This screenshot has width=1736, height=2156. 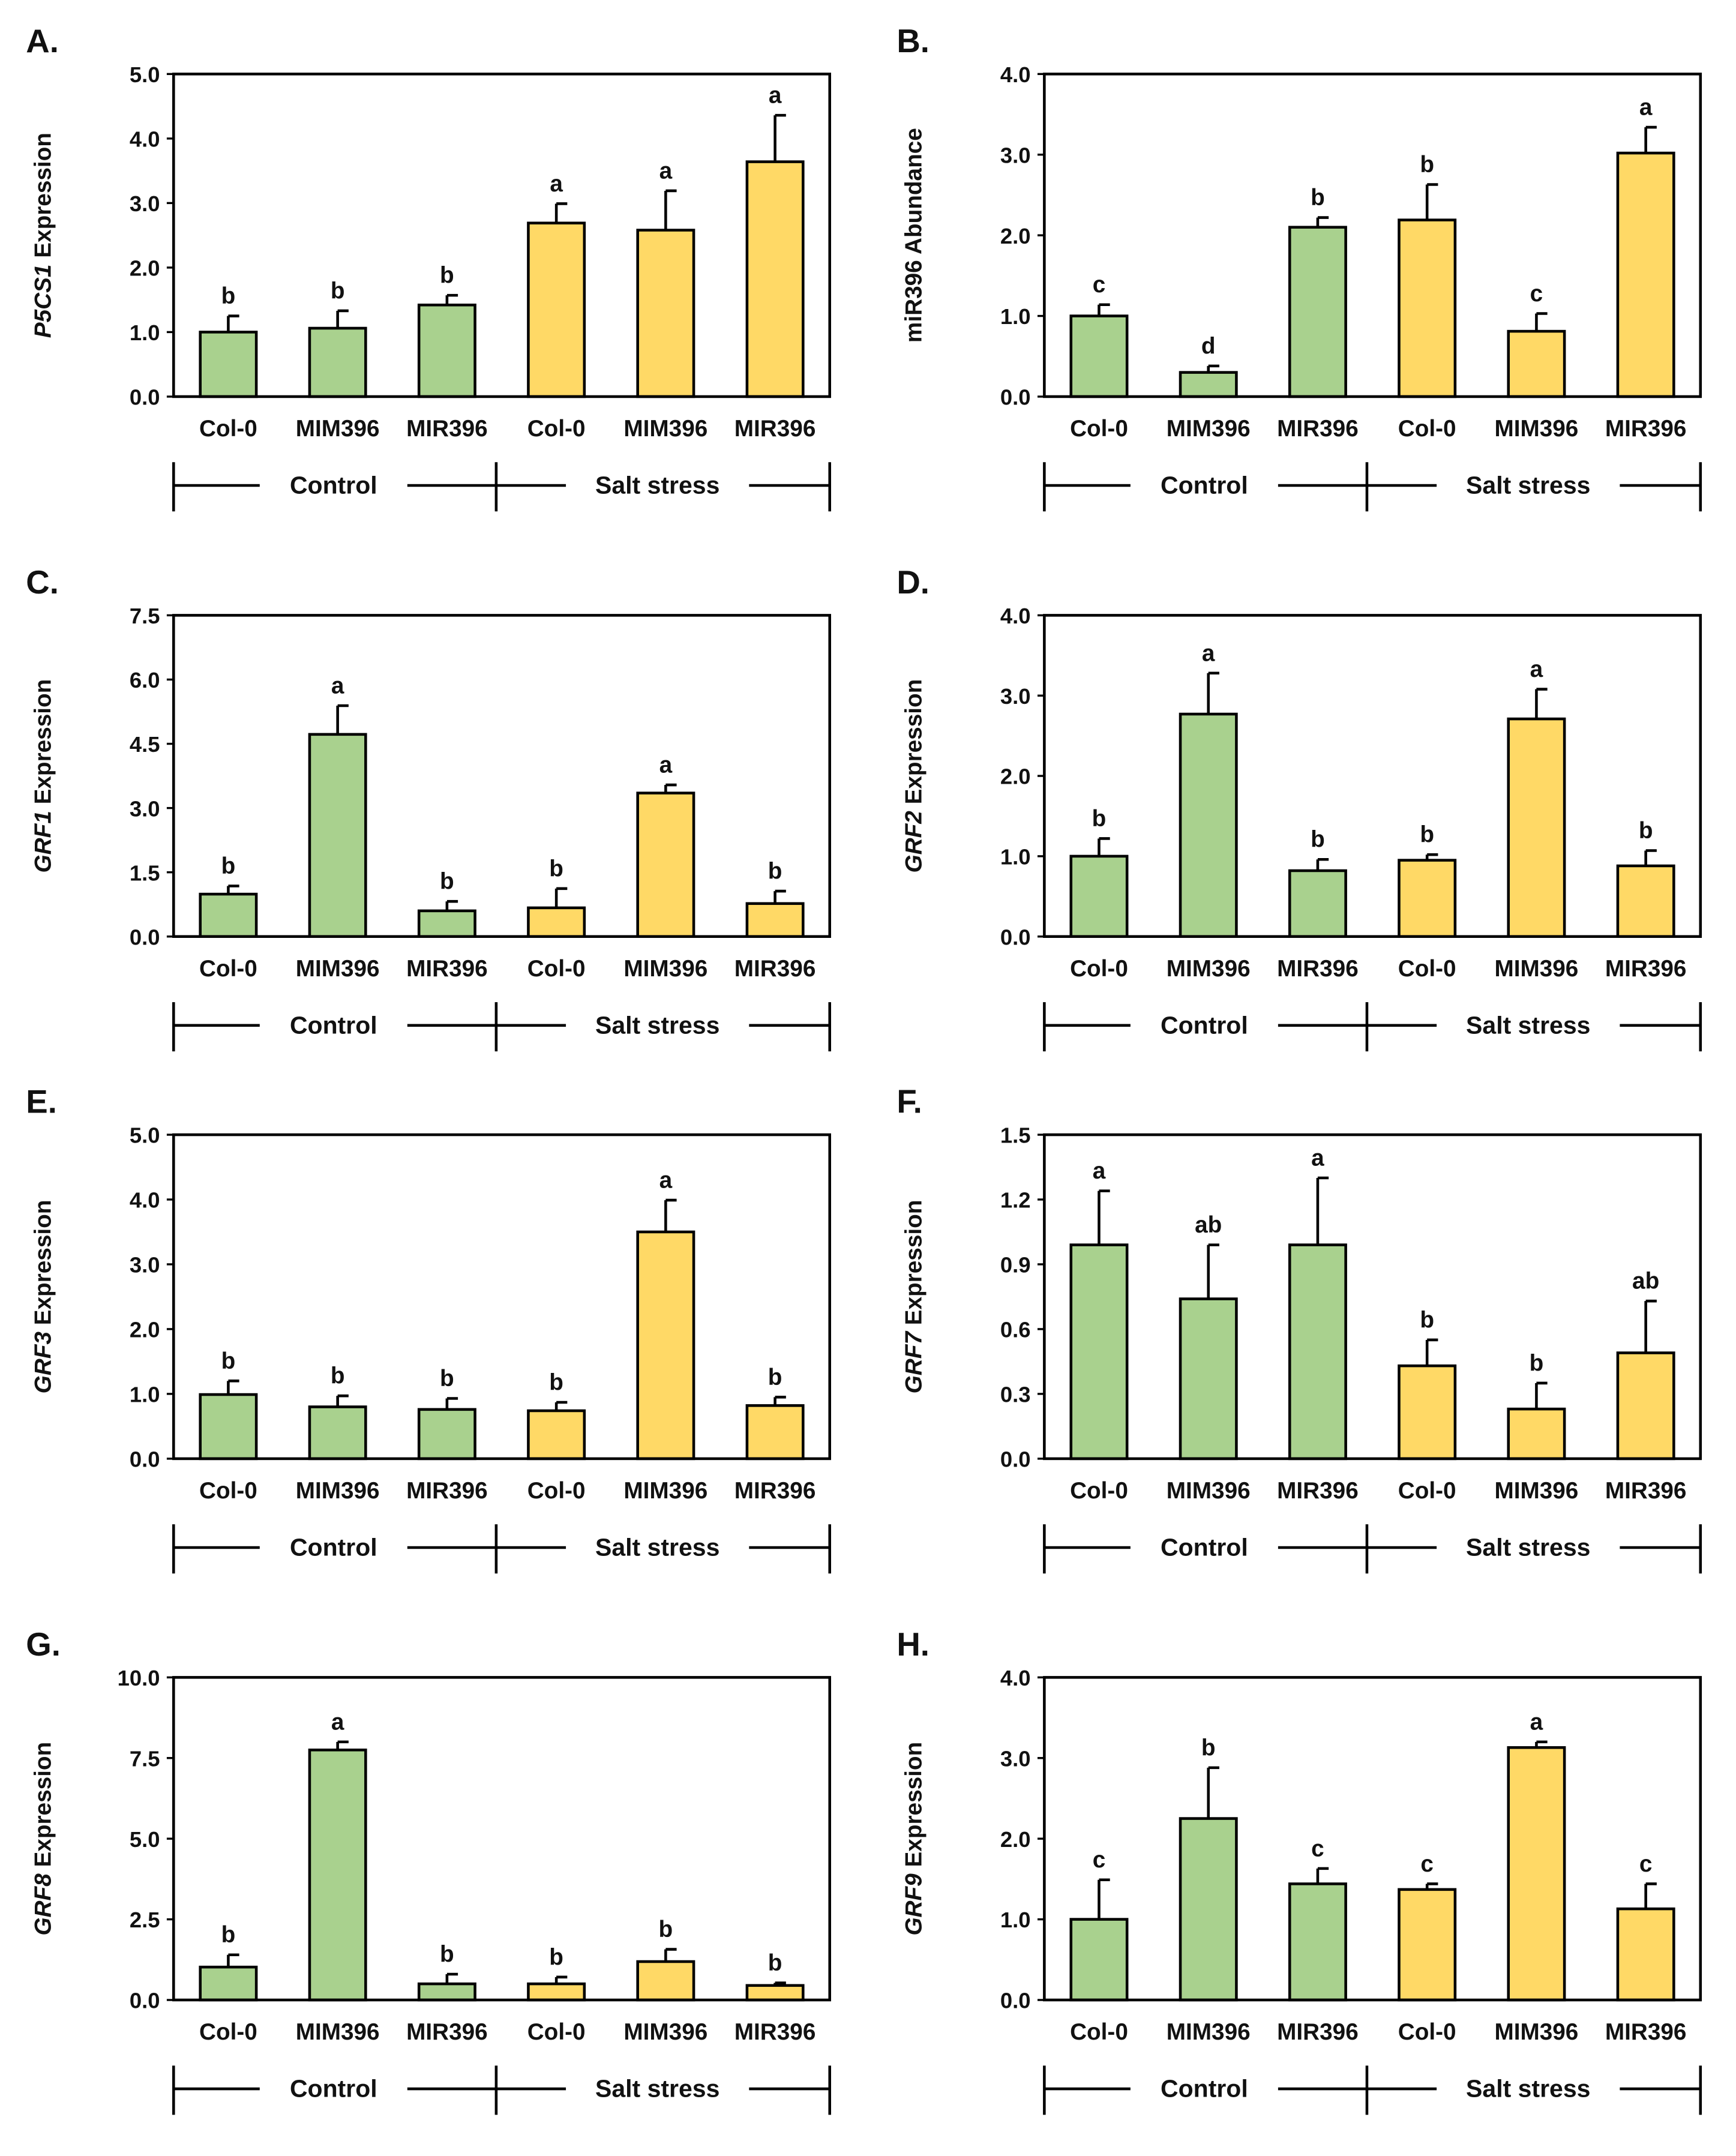 What do you see at coordinates (139, 1678) in the screenshot?
I see `y-tick-label: 10.0` at bounding box center [139, 1678].